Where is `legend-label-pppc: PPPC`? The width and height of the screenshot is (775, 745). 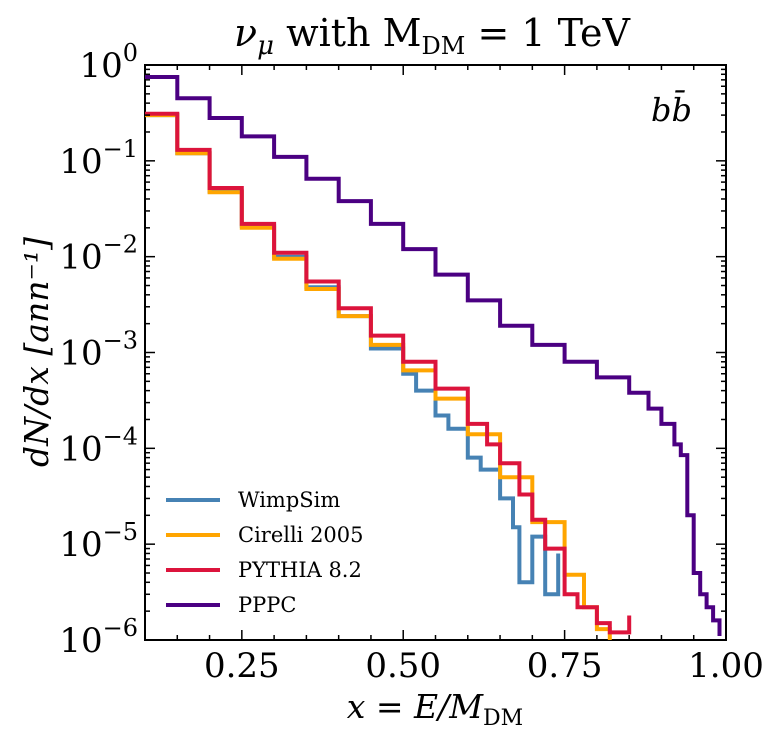
legend-label-pppc: PPPC is located at coordinates (267, 605).